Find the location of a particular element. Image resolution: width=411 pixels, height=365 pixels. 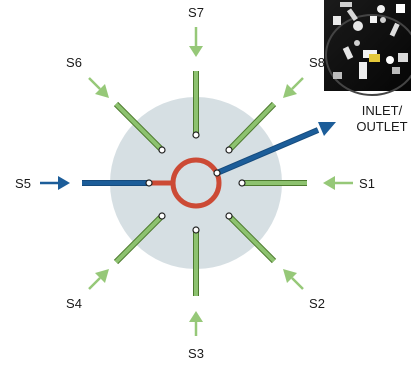

arrow-s6 is located at coordinates (98, 87).